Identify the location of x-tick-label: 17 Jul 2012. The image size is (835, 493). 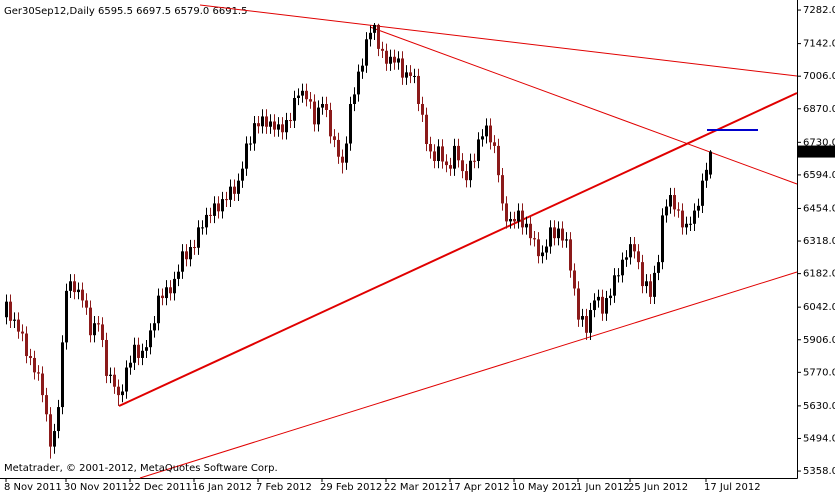
(732, 487).